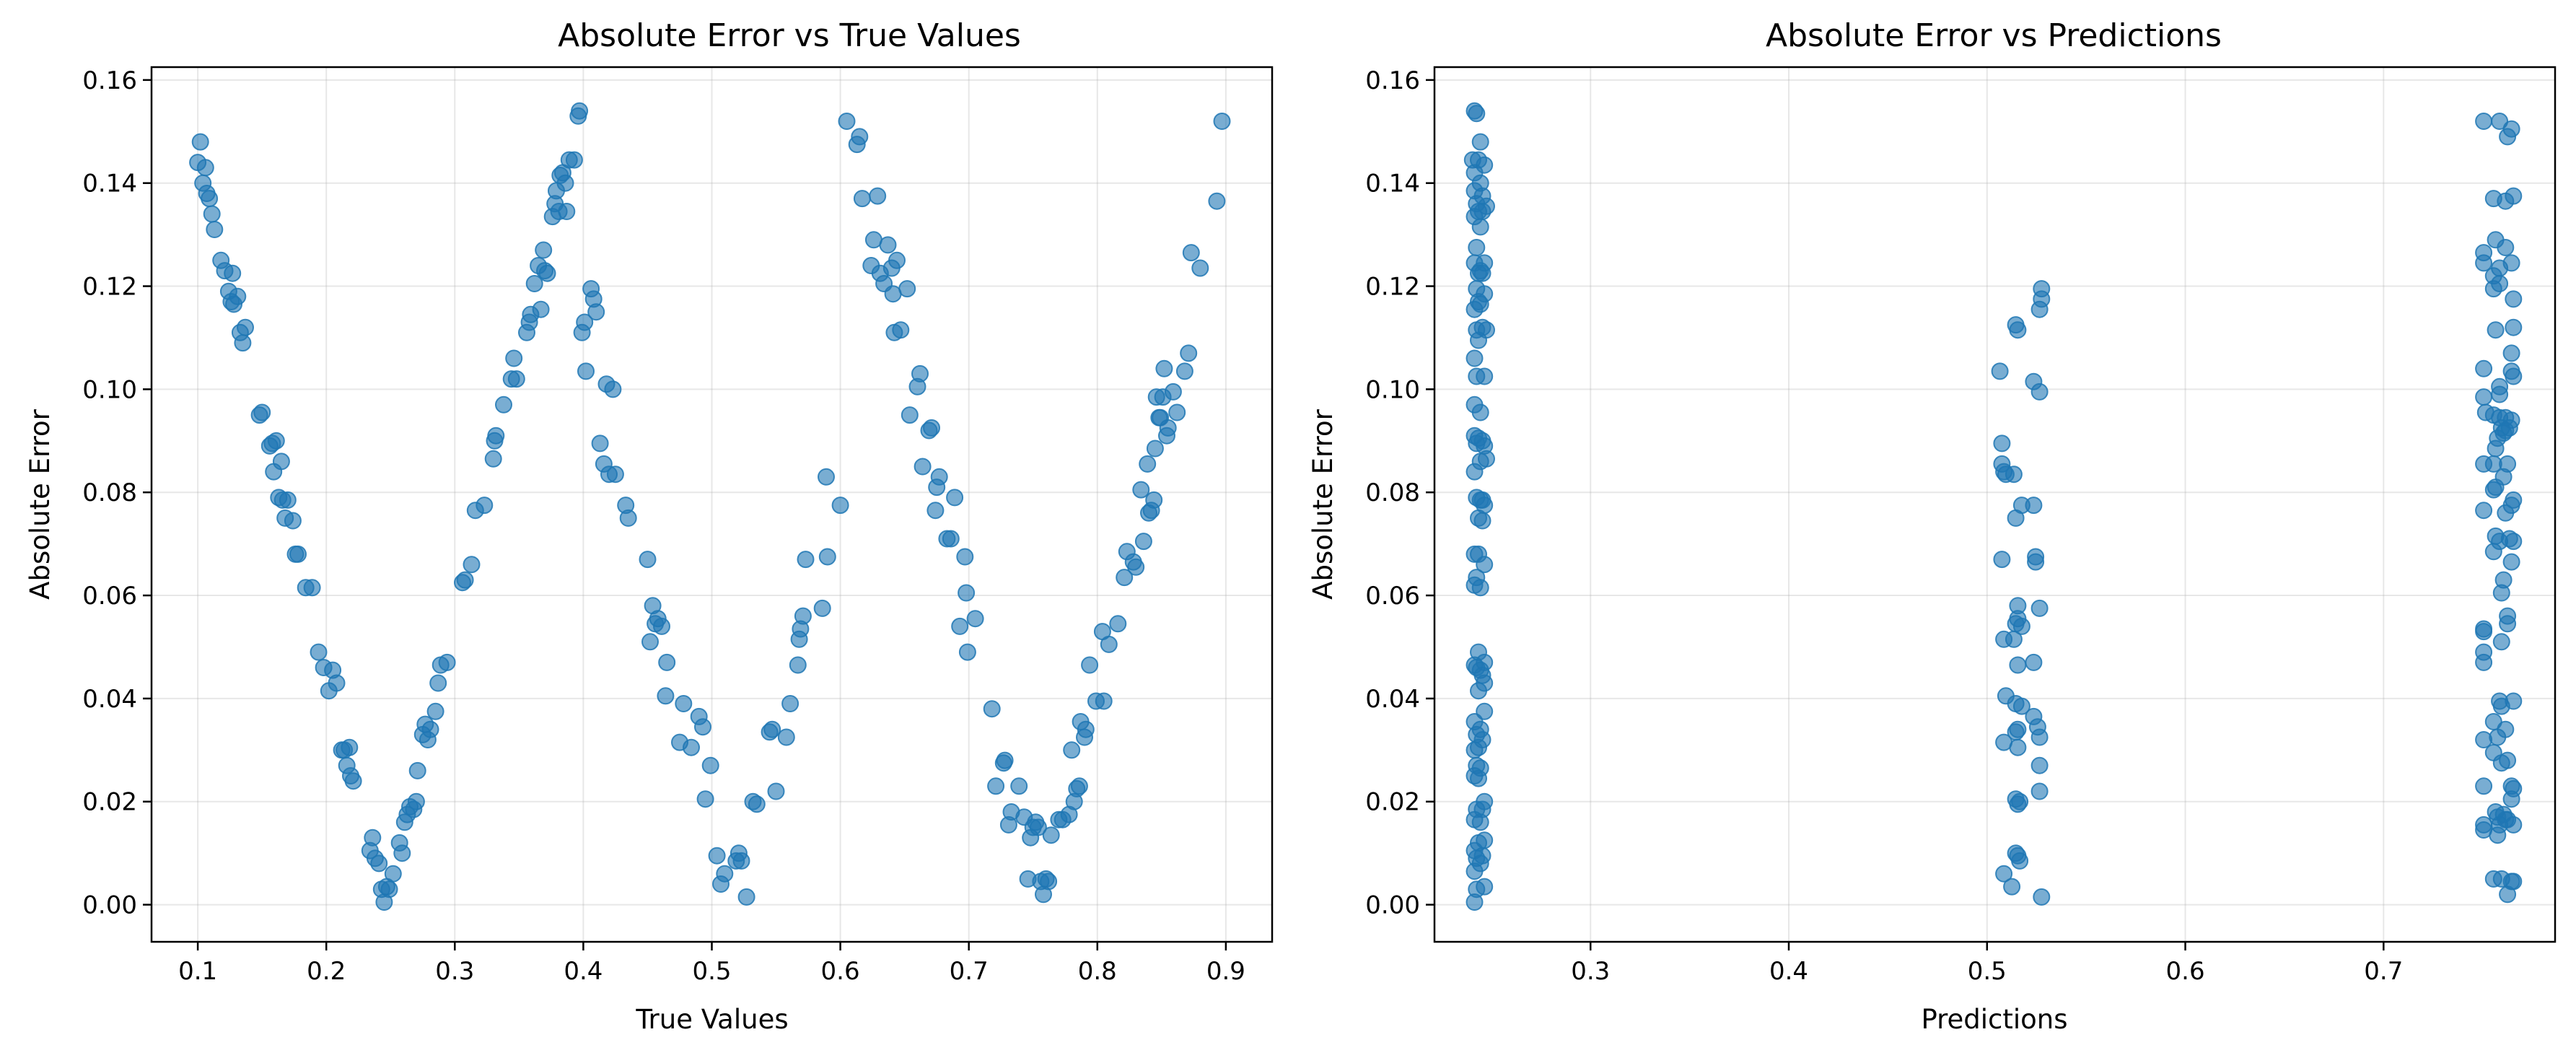 The height and width of the screenshot is (1058, 2576). What do you see at coordinates (1994, 35) in the screenshot?
I see `chart-title: Absolute Error vs Predictions` at bounding box center [1994, 35].